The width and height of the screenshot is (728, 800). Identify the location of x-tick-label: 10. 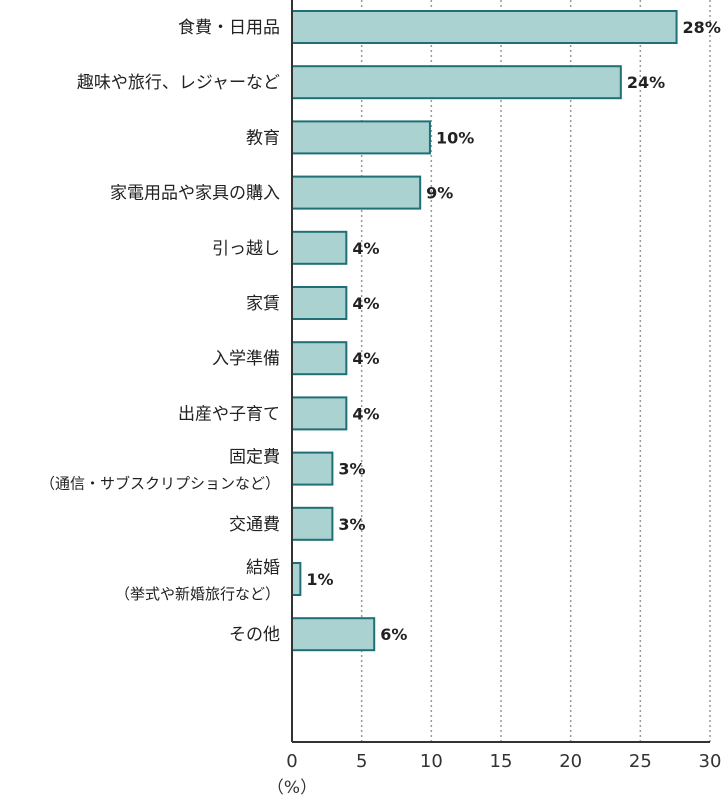
(431, 761).